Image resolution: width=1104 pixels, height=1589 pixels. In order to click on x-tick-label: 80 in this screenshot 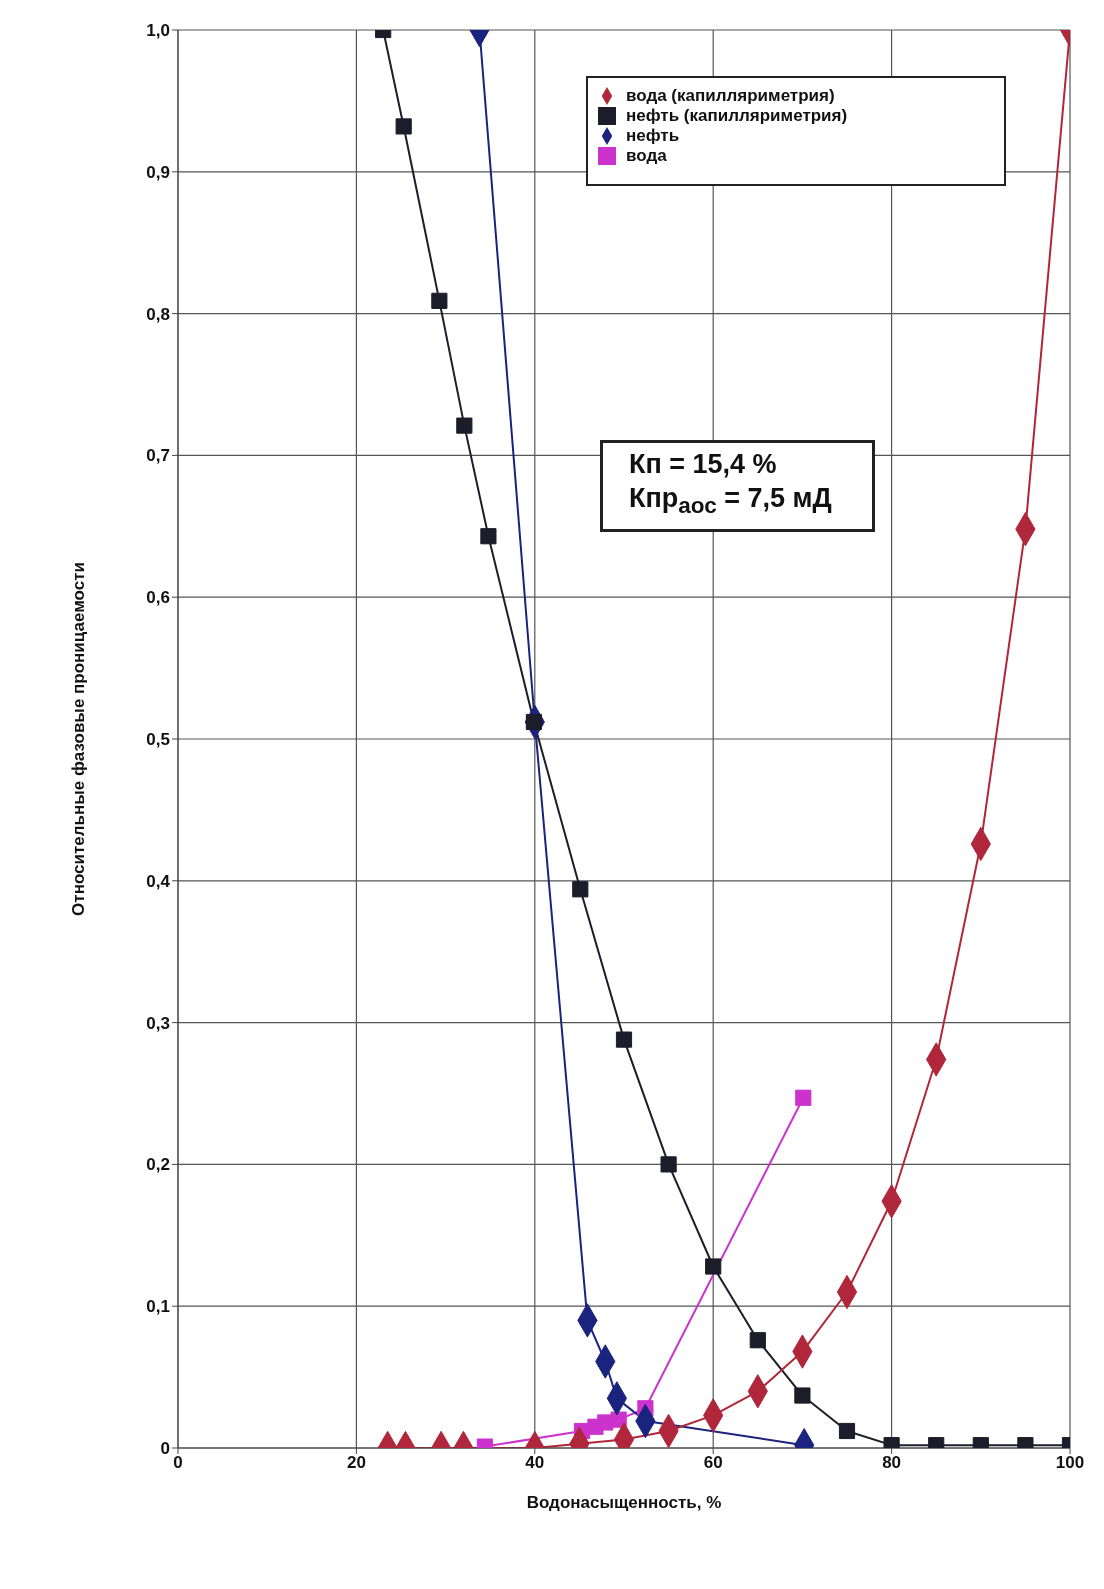, I will do `click(892, 1463)`.